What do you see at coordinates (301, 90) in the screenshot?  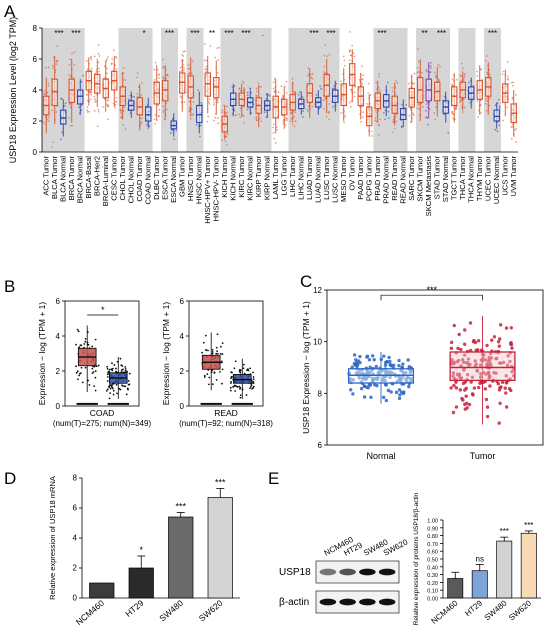 I see `shade-band` at bounding box center [301, 90].